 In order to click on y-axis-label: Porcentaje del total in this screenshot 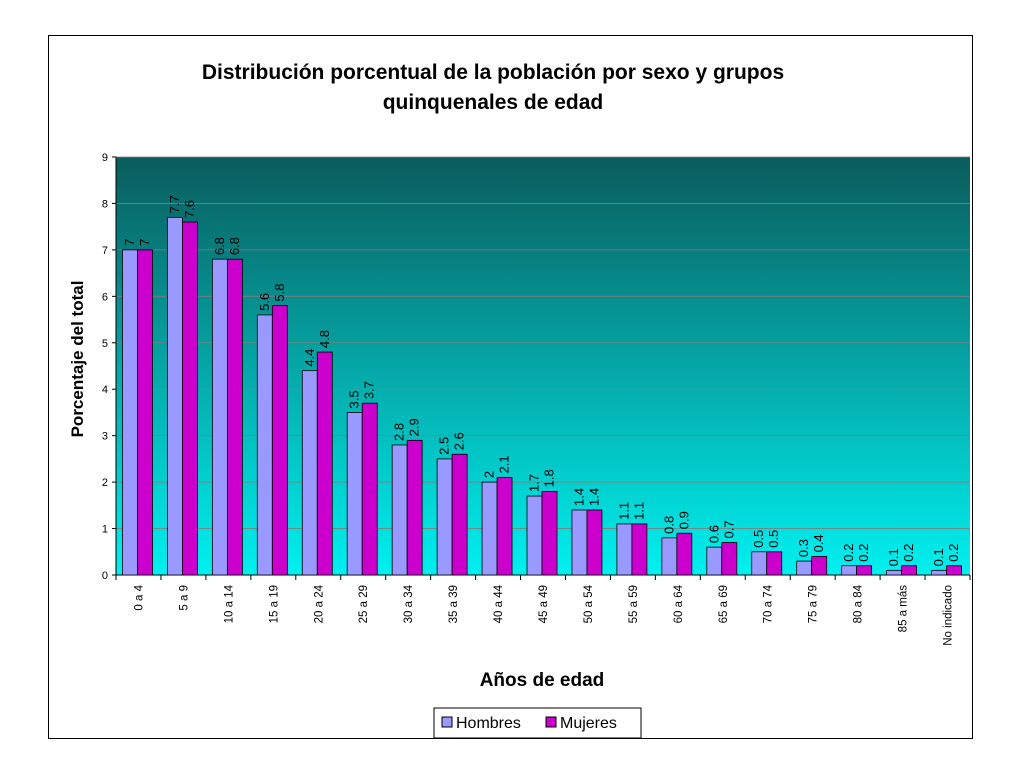, I will do `click(77, 359)`.